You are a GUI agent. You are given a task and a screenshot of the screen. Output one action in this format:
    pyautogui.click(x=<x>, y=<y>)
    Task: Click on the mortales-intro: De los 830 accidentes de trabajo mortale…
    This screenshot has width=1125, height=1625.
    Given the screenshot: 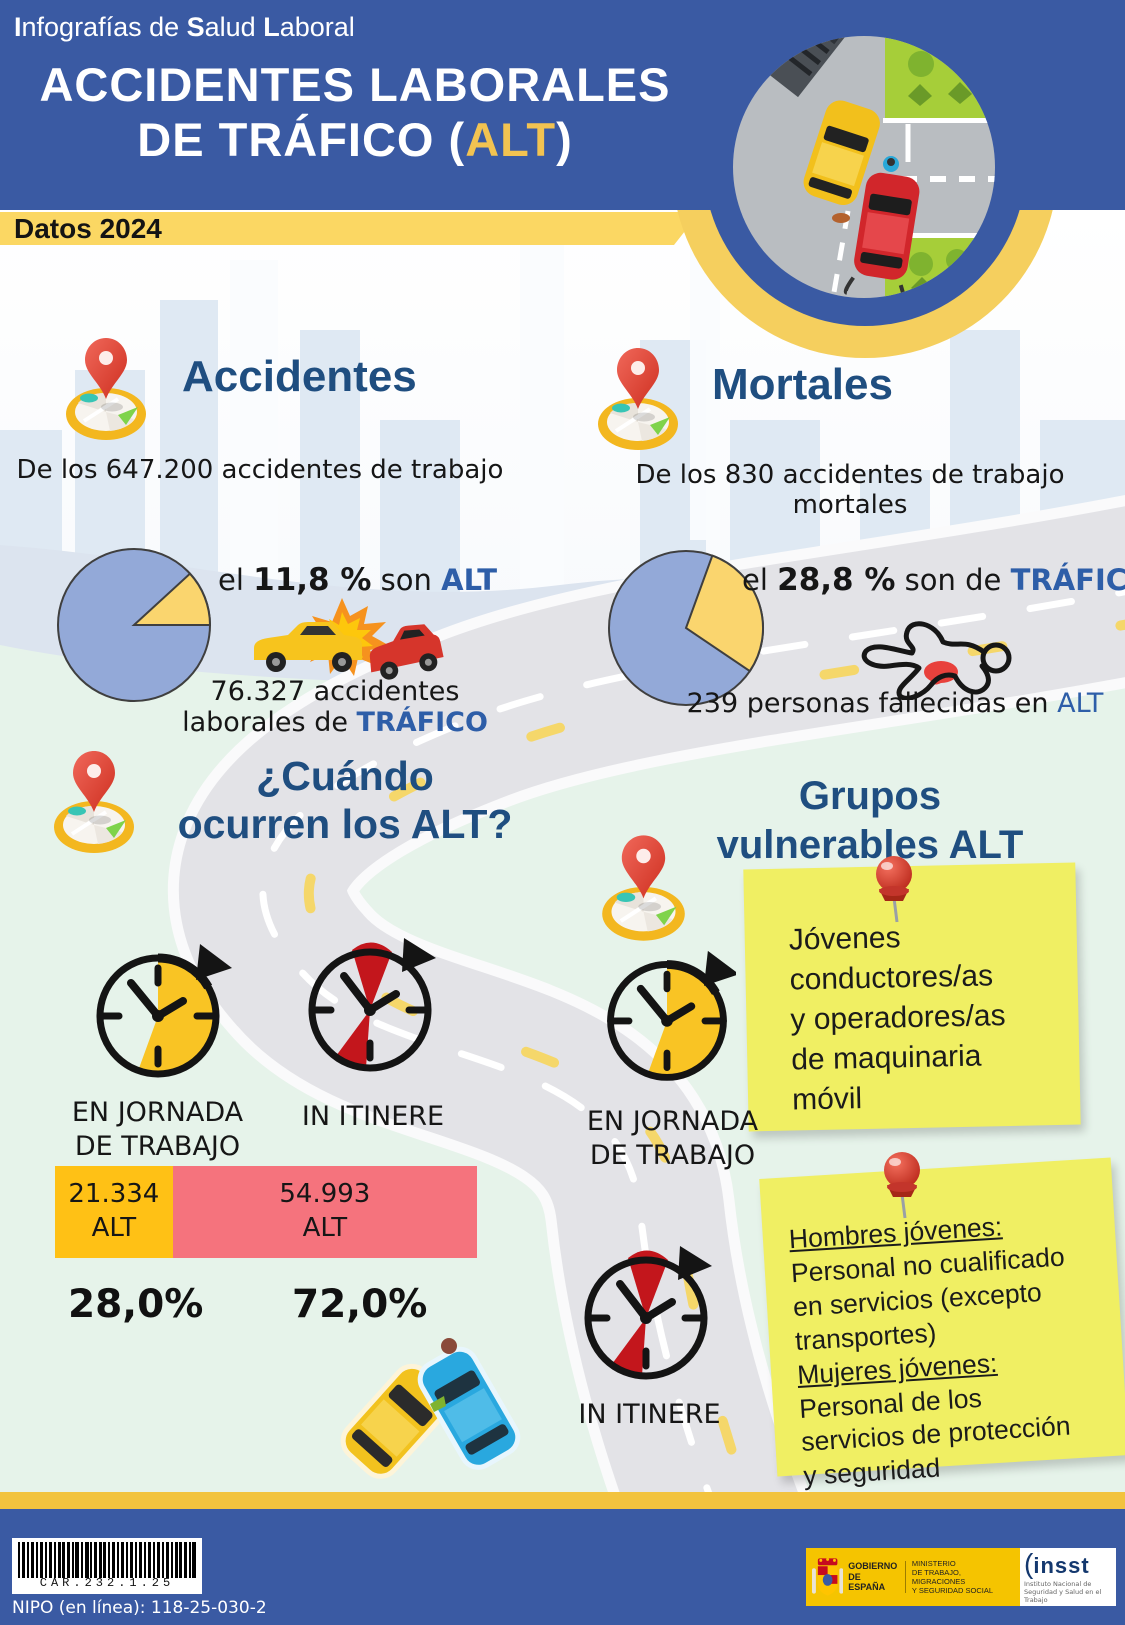 What is the action you would take?
    pyautogui.click(x=850, y=490)
    